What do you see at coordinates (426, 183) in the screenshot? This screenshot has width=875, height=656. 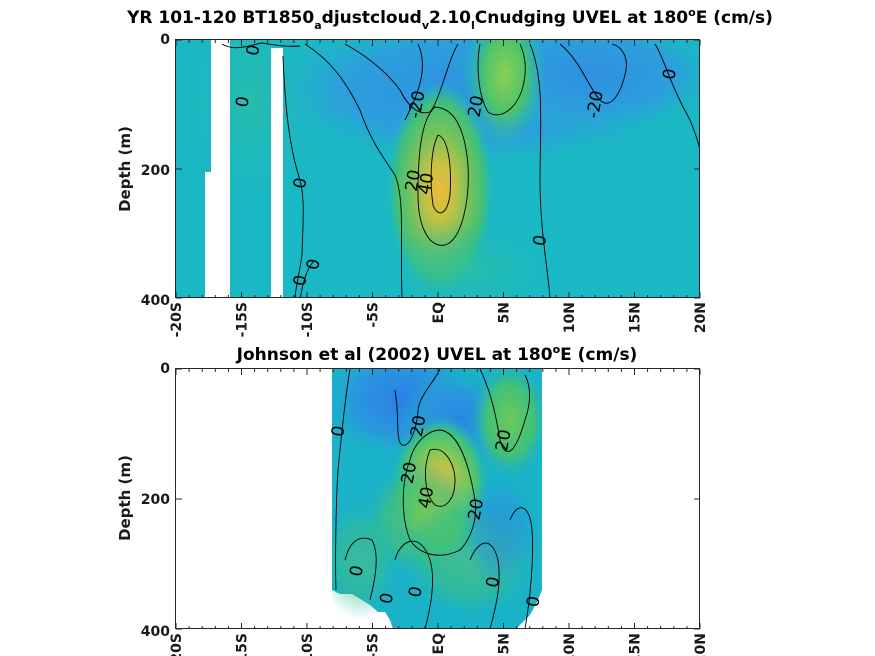 I see `top-contour-label: 40` at bounding box center [426, 183].